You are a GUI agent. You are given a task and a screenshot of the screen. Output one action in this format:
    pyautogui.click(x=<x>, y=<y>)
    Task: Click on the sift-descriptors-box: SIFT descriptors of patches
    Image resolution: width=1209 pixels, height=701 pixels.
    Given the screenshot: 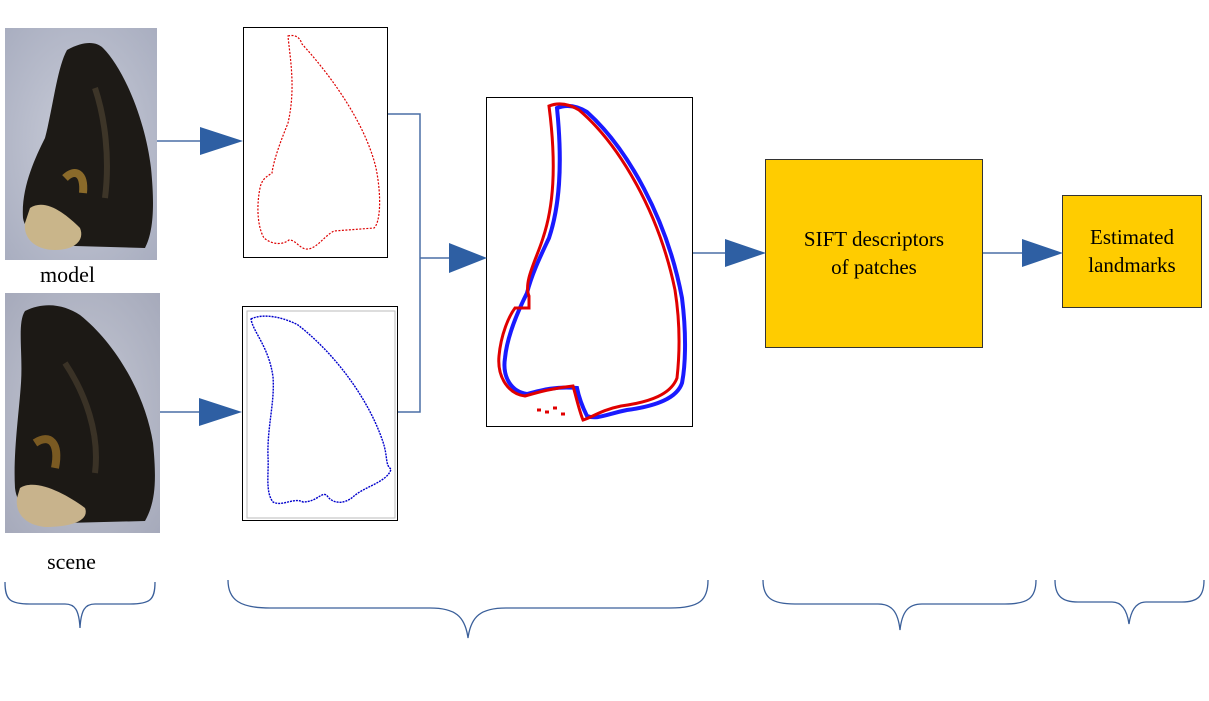 What is the action you would take?
    pyautogui.click(x=874, y=253)
    